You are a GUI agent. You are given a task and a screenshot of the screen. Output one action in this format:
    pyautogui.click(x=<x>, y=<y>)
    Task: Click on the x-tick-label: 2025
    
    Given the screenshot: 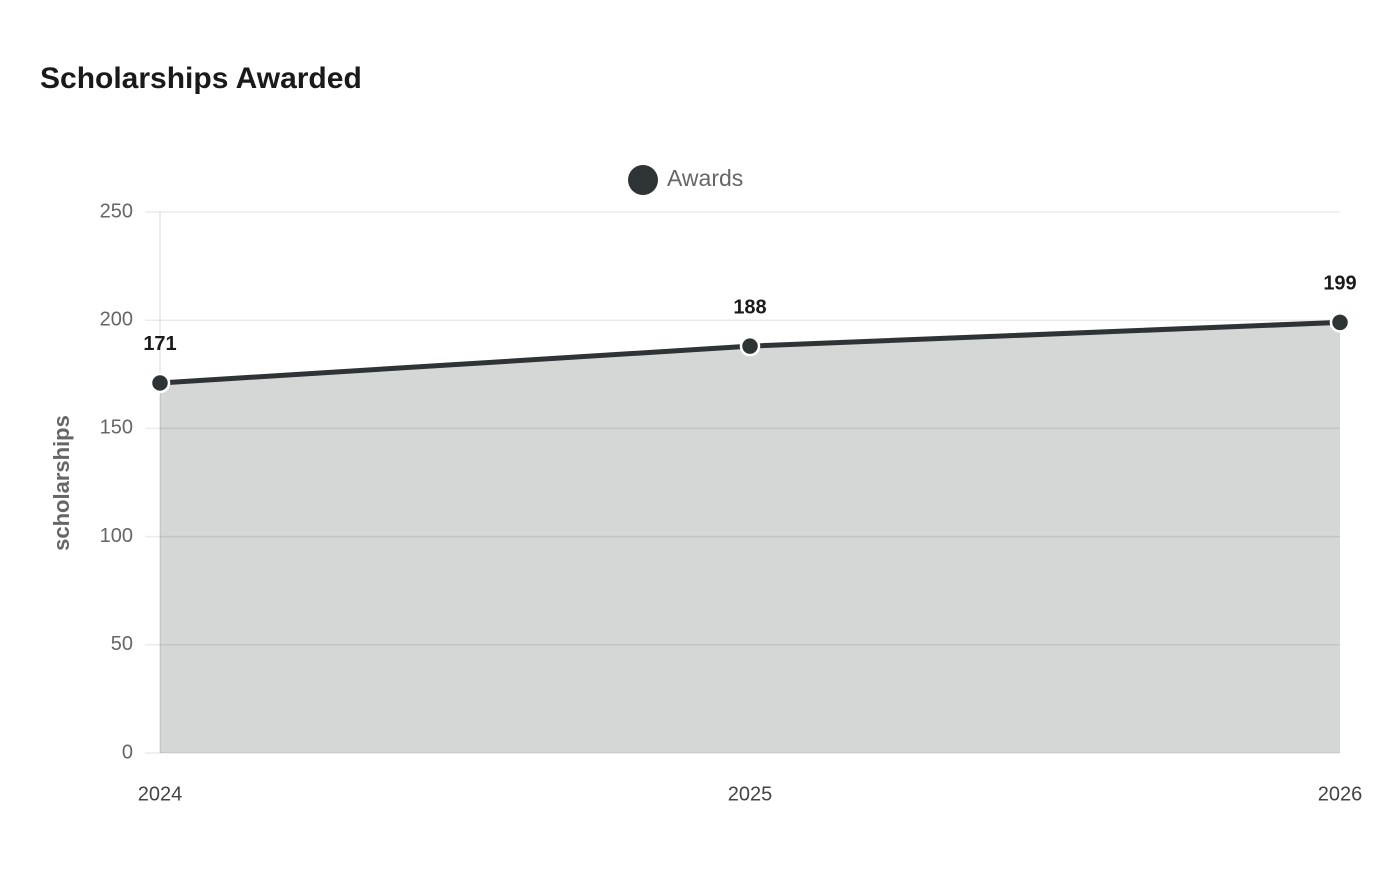 What is the action you would take?
    pyautogui.click(x=750, y=794)
    